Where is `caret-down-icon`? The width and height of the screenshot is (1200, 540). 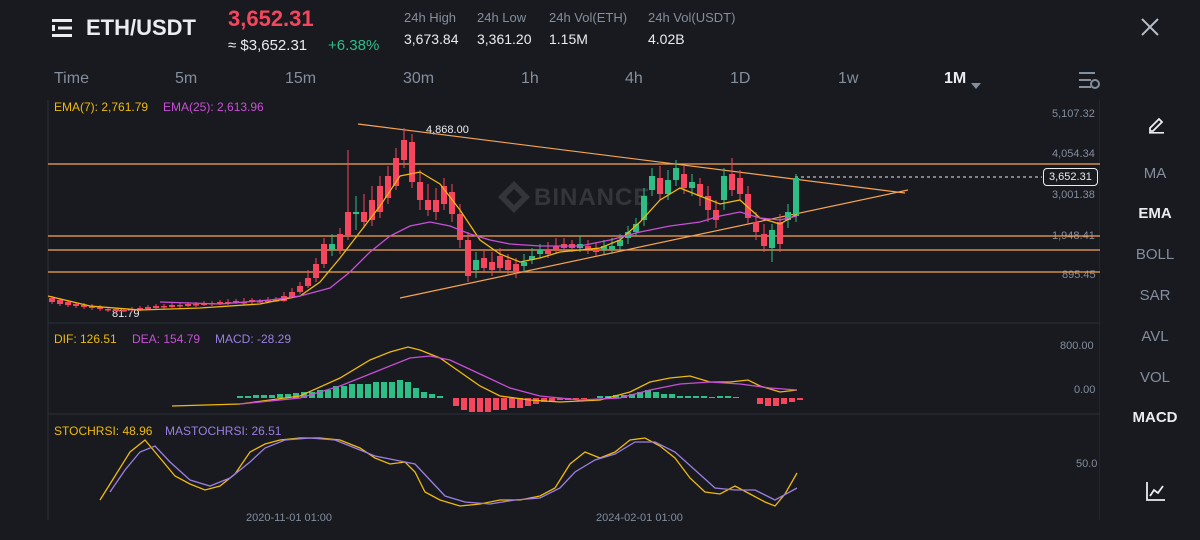
caret-down-icon is located at coordinates (976, 85).